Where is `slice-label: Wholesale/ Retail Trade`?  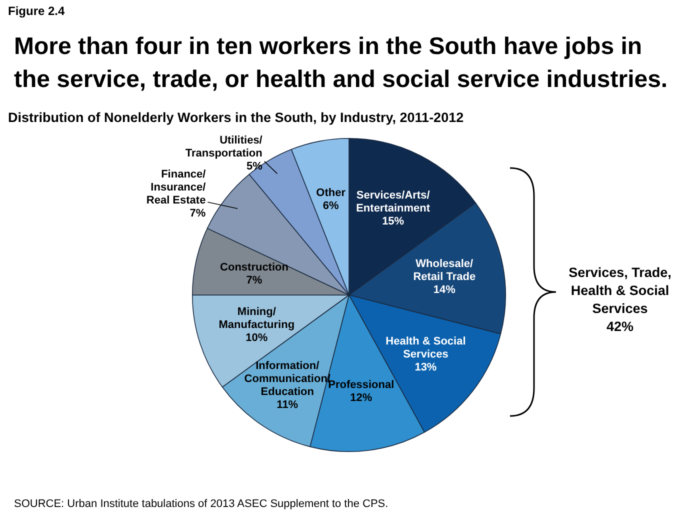
slice-label: Wholesale/ Retail Trade is located at coordinates (444, 270).